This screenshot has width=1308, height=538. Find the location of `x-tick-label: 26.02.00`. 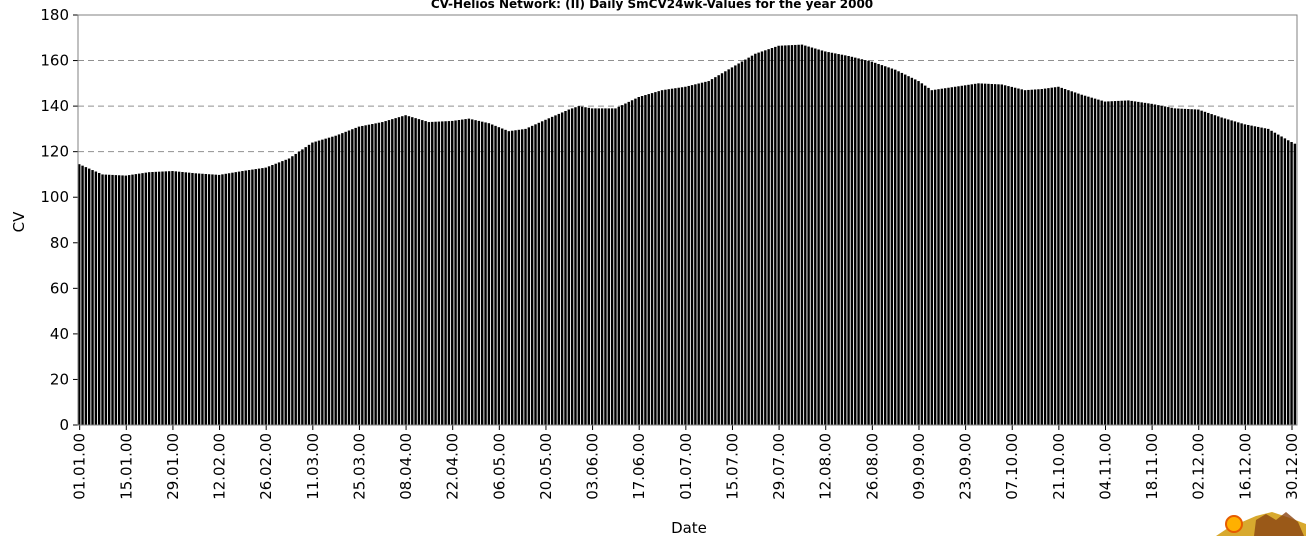

x-tick-label: 26.02.00 is located at coordinates (266, 466).